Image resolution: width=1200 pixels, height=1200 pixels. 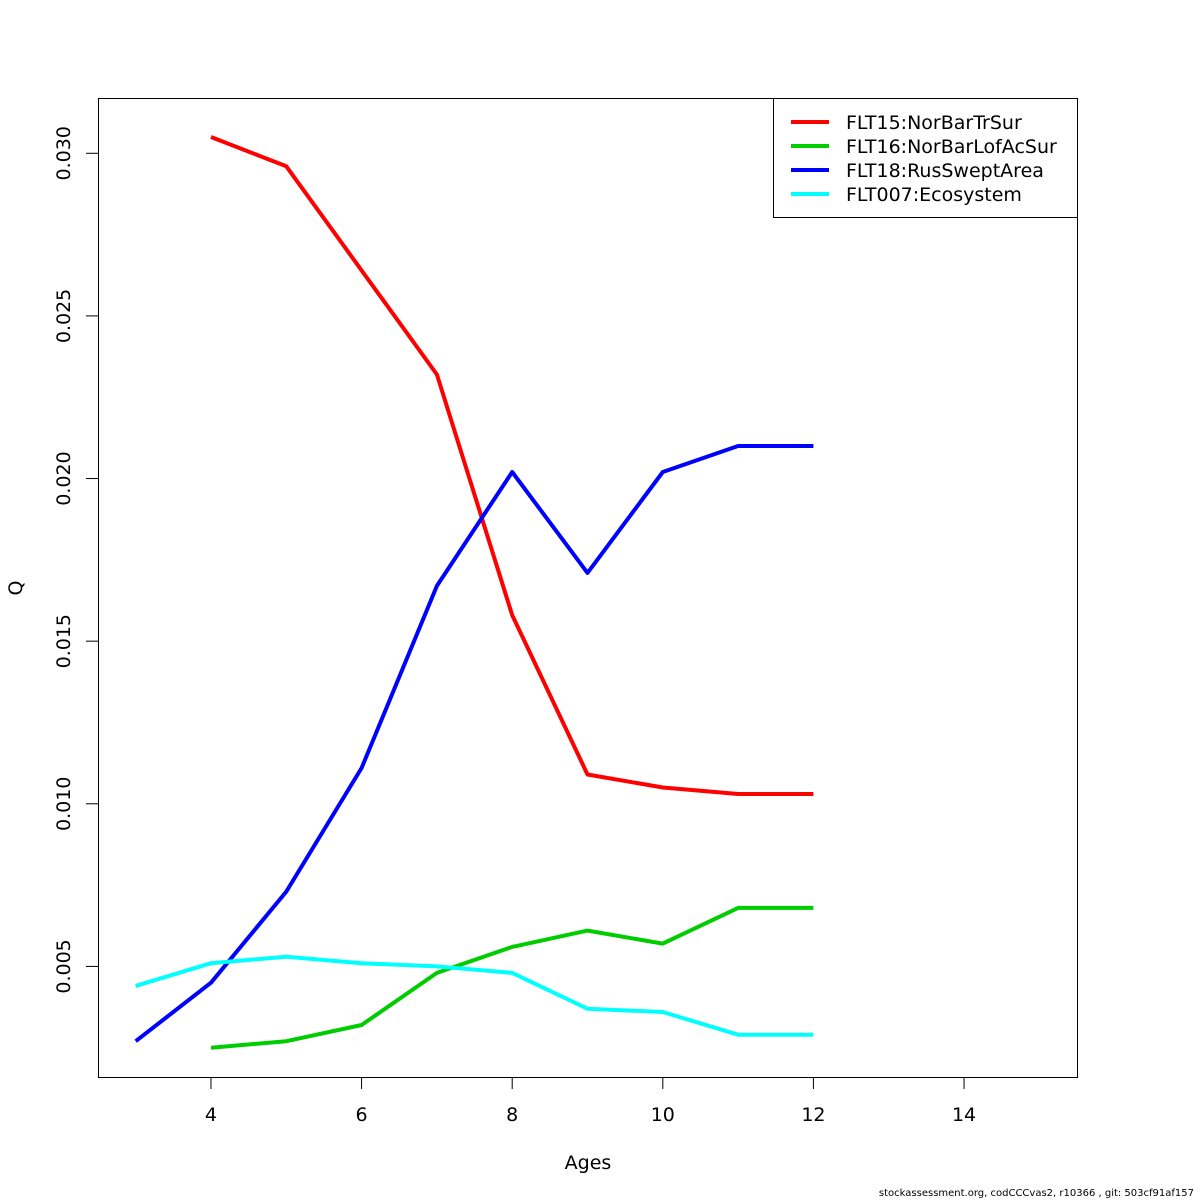 I want to click on legend-label-2: FLT16:NorBarLofAcSur, so click(x=951, y=147).